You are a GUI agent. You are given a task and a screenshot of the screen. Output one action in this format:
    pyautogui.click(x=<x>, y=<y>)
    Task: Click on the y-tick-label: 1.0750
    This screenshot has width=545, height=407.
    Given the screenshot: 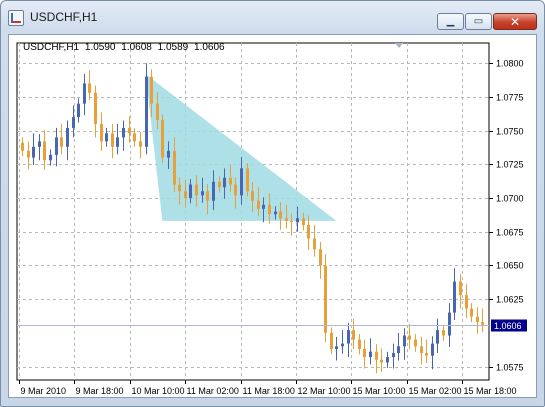 What is the action you would take?
    pyautogui.click(x=510, y=132)
    